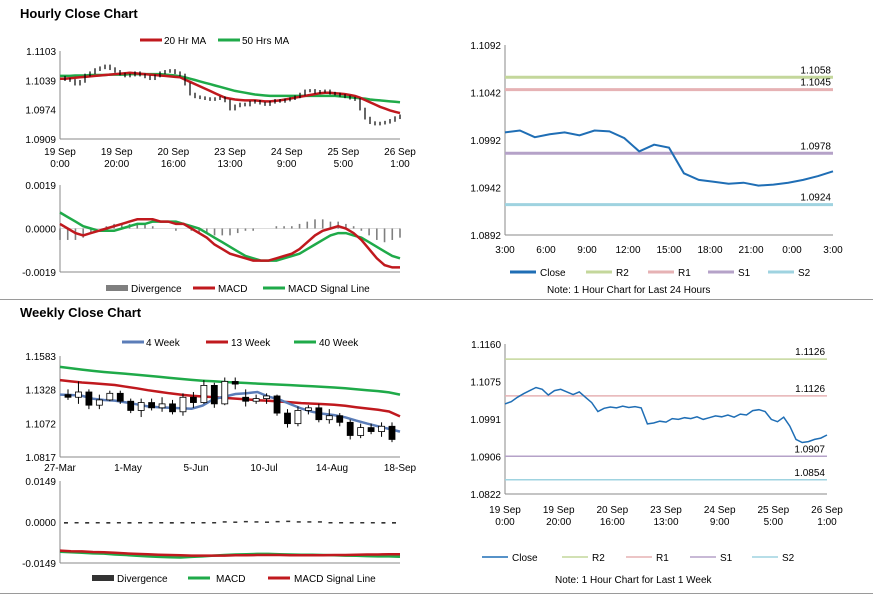 The image size is (873, 601). Describe the element at coordinates (810, 352) in the screenshot. I see `level-label-r2: 1.1126` at that location.